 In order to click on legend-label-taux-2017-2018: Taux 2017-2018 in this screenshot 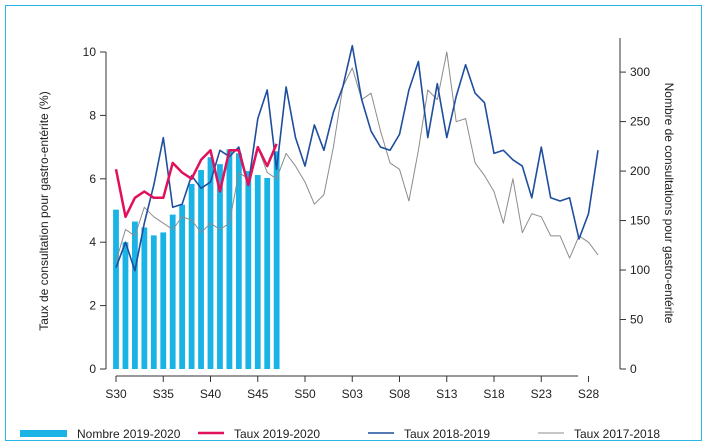, I will do `click(617, 434)`.